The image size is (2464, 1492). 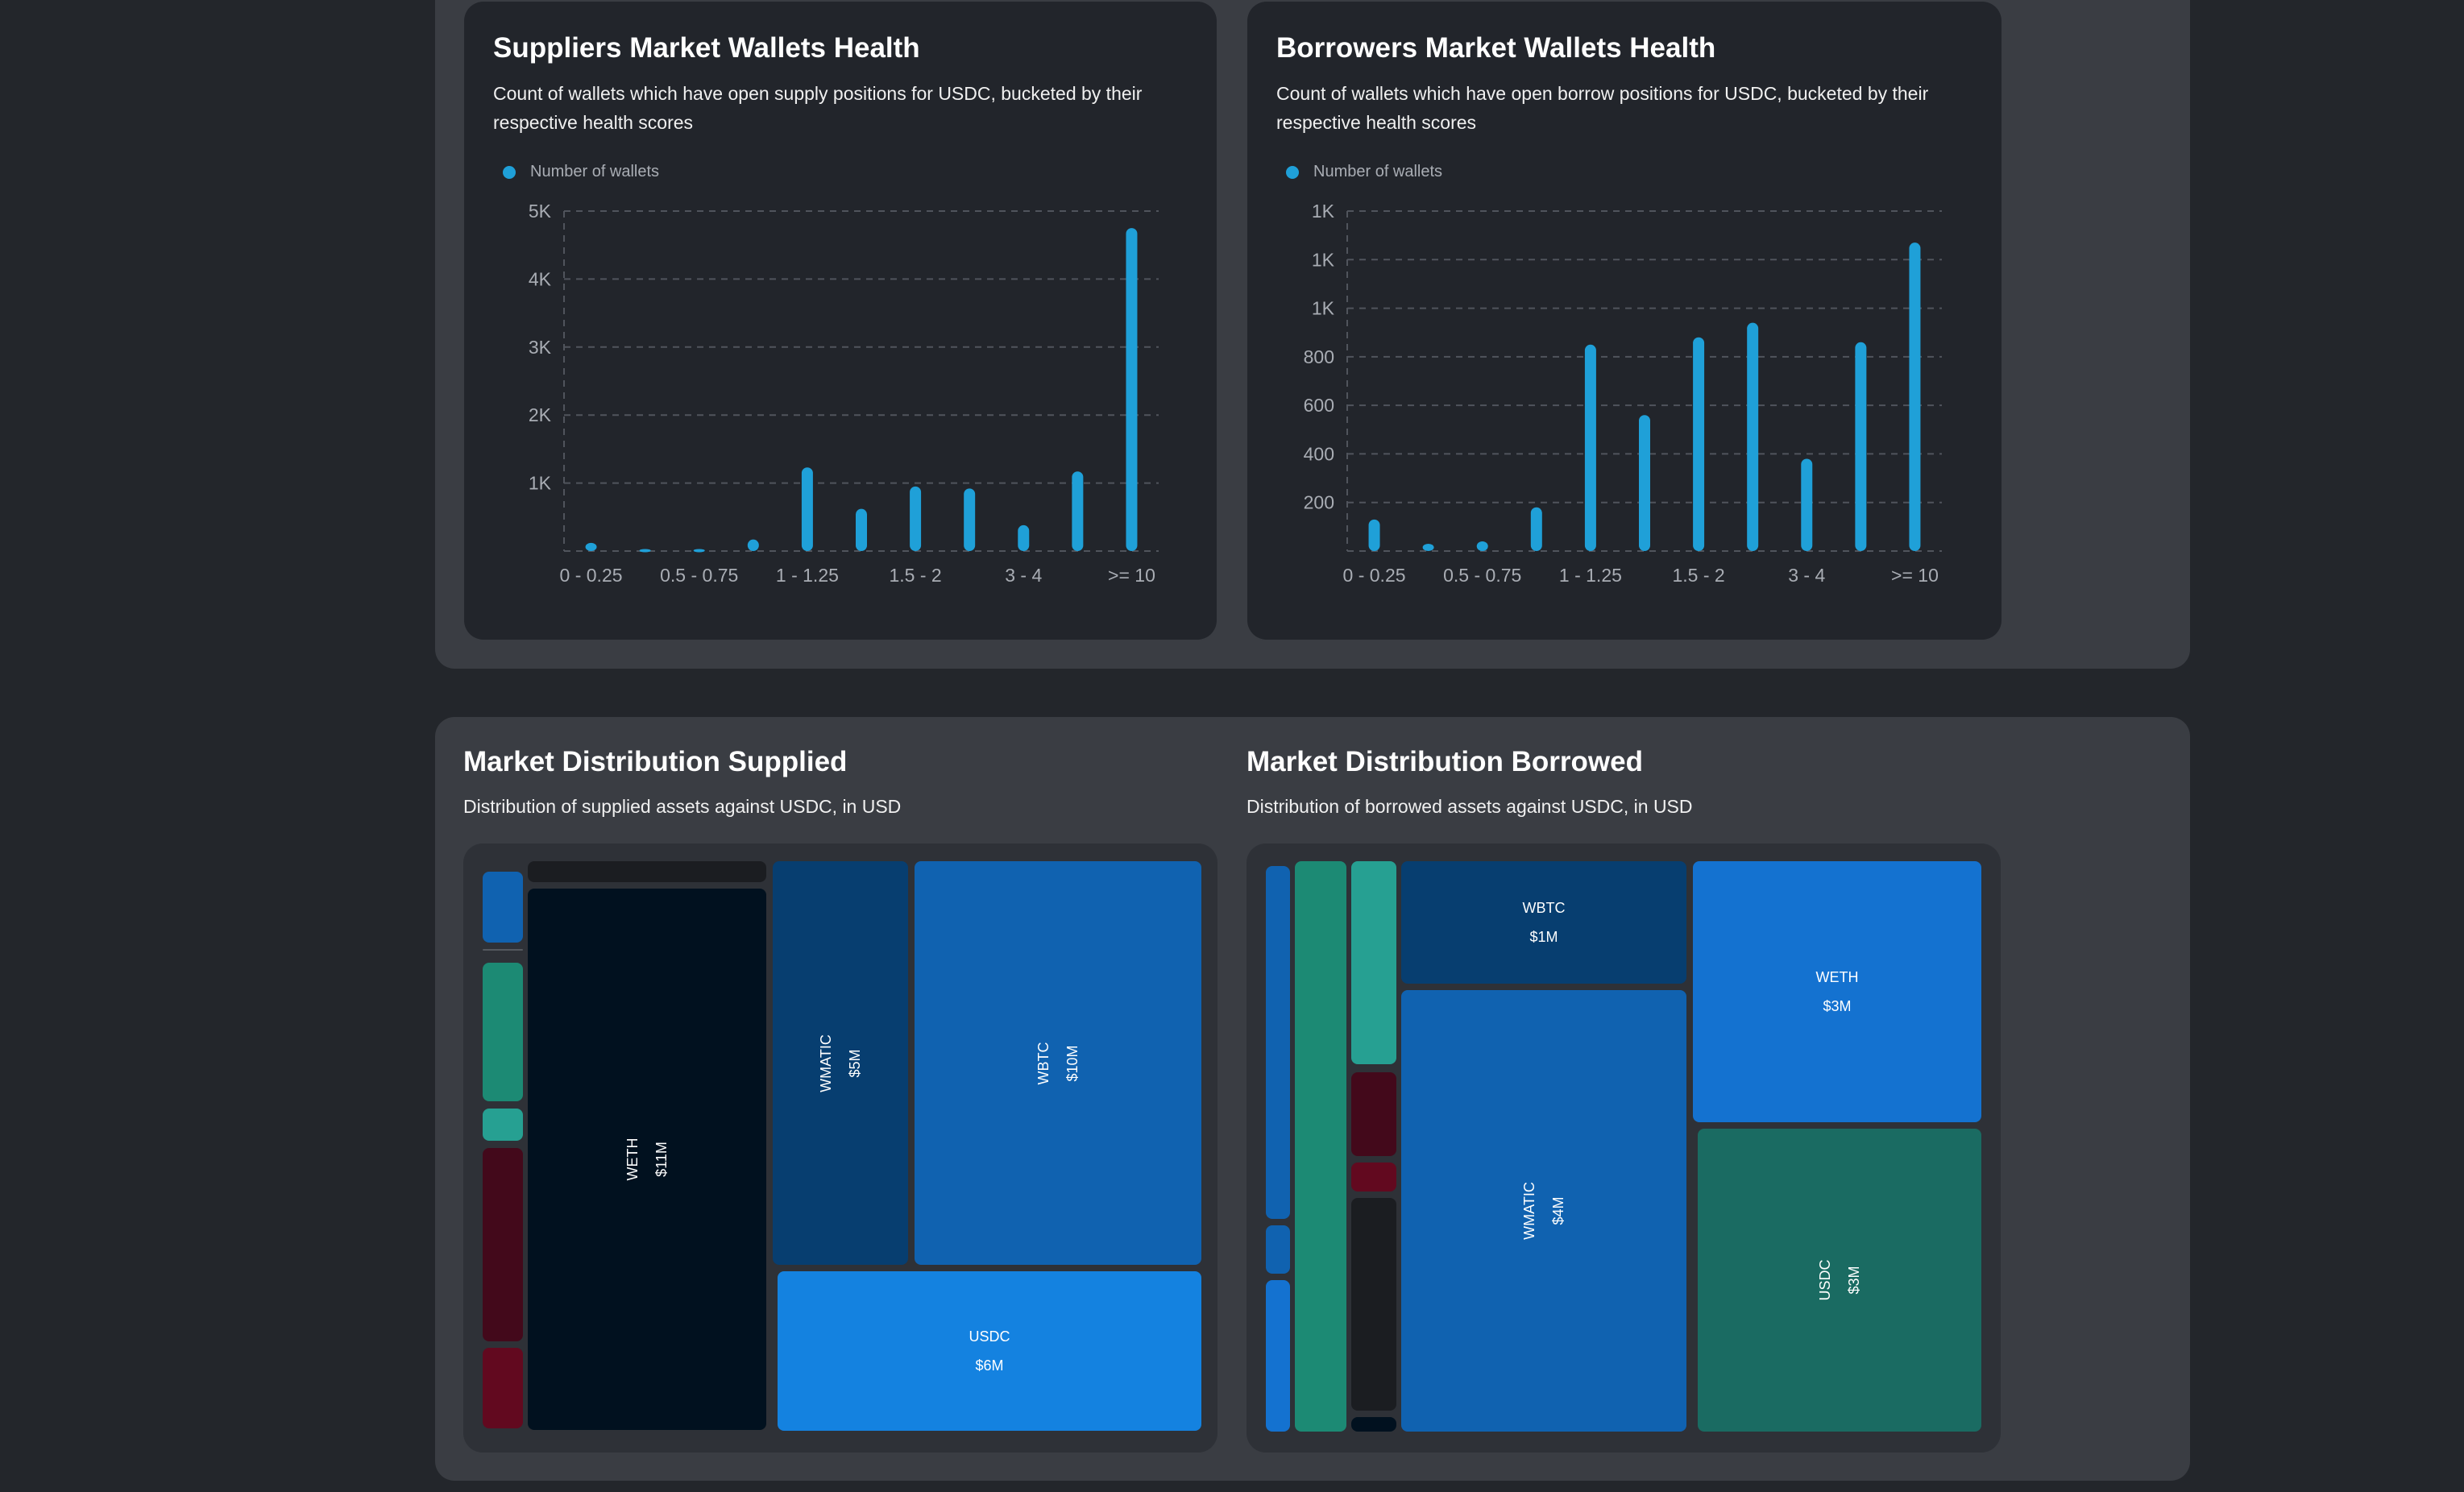 I want to click on treemap-cell-weth: WETH $3M, so click(x=1837, y=991).